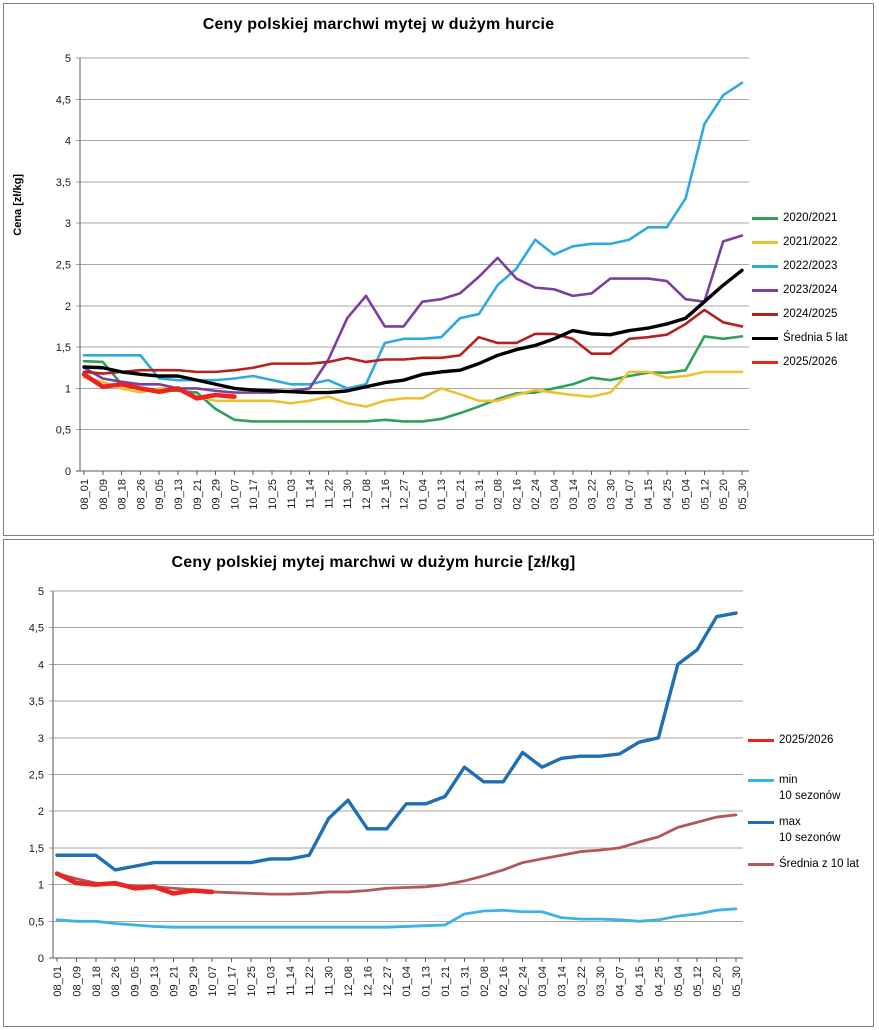  I want to click on series-line-średnia-5-lat, so click(413, 331).